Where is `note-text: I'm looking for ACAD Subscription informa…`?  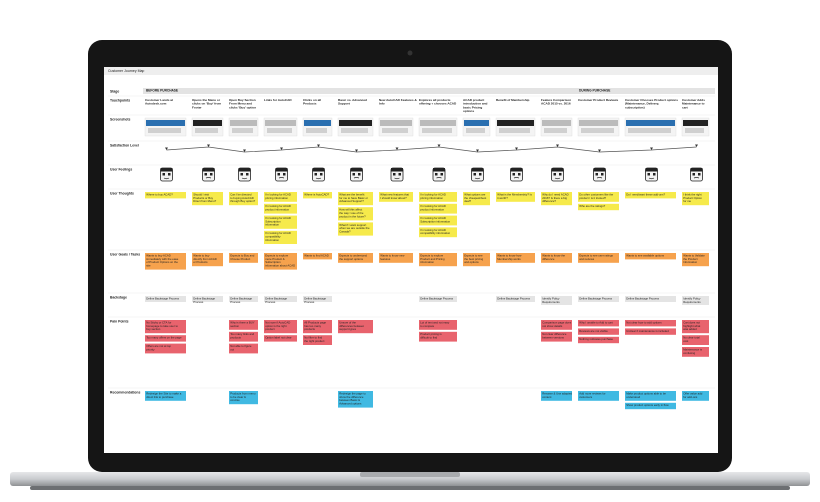 note-text: I'm looking for ACAD Subscription informa… is located at coordinates (435, 219).